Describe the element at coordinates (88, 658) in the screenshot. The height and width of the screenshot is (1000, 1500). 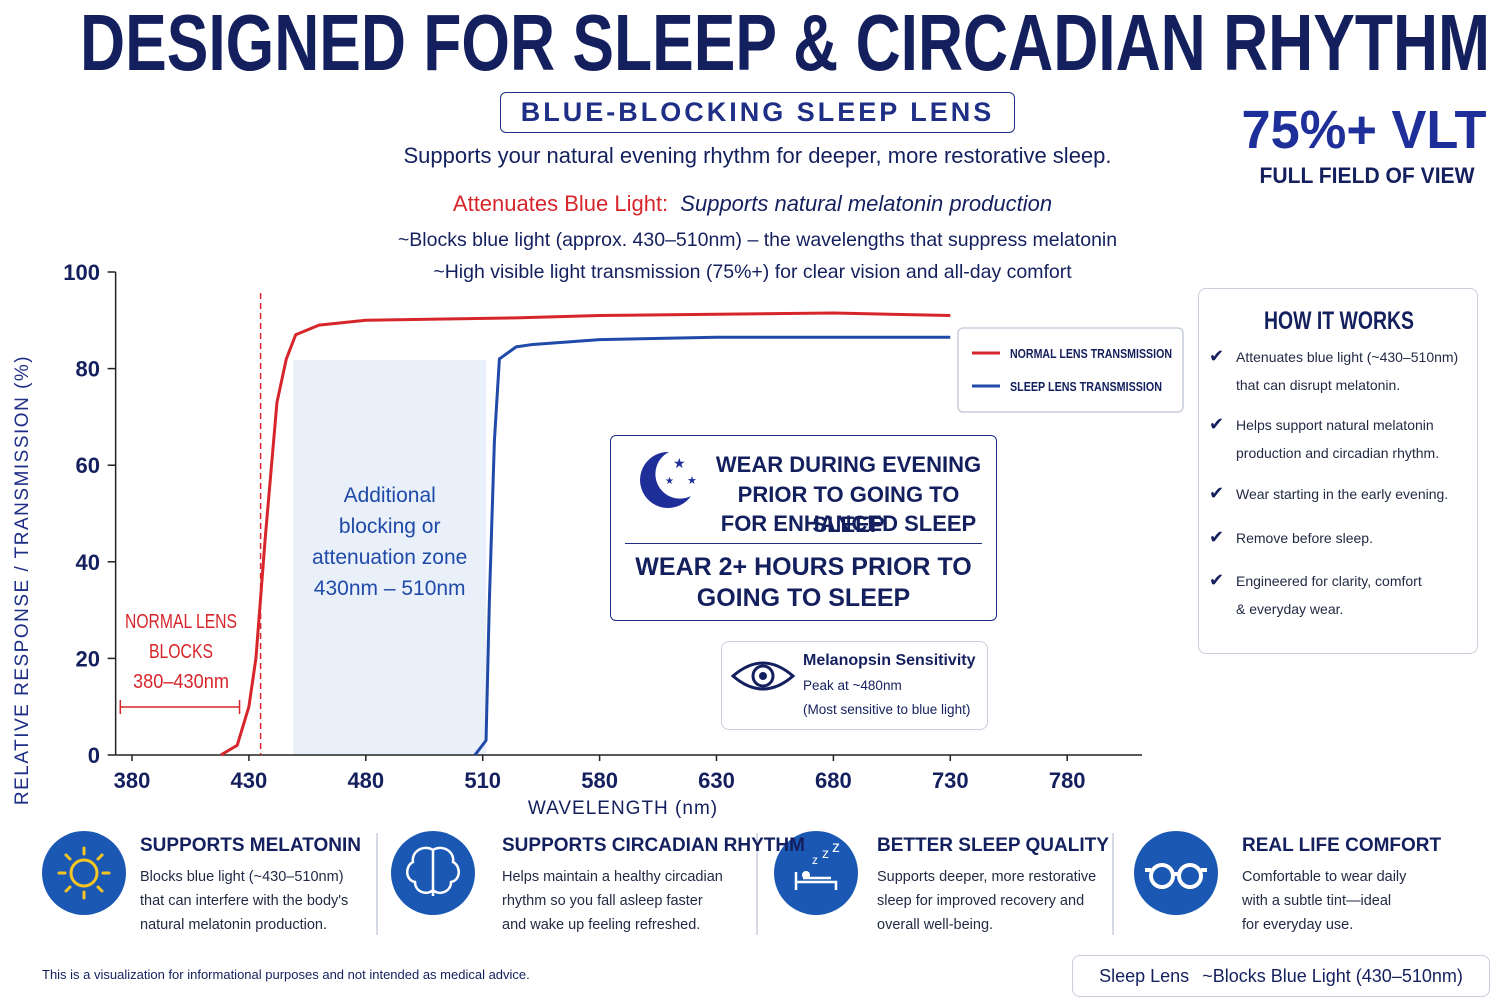
I see `y-tick-label: 20` at that location.